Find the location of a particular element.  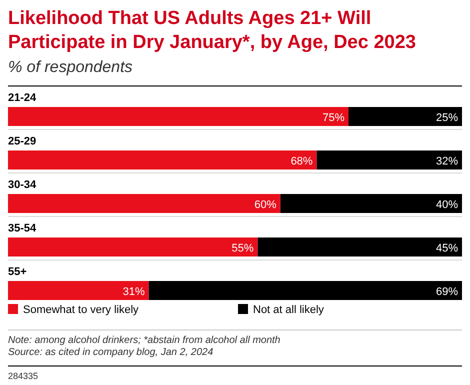

text: Note: among alcohol drinkers; *abstain from alcohol all month is located at coordinates (144, 340).